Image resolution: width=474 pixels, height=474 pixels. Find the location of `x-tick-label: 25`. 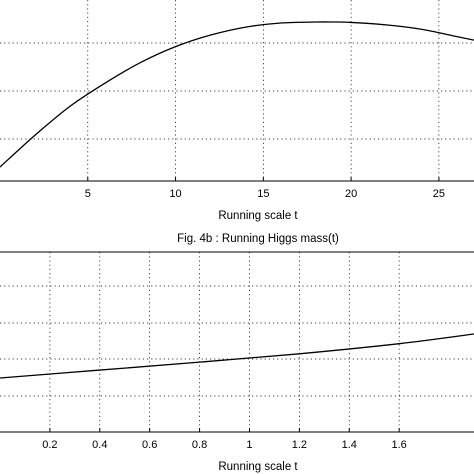

x-tick-label: 25 is located at coordinates (439, 194).